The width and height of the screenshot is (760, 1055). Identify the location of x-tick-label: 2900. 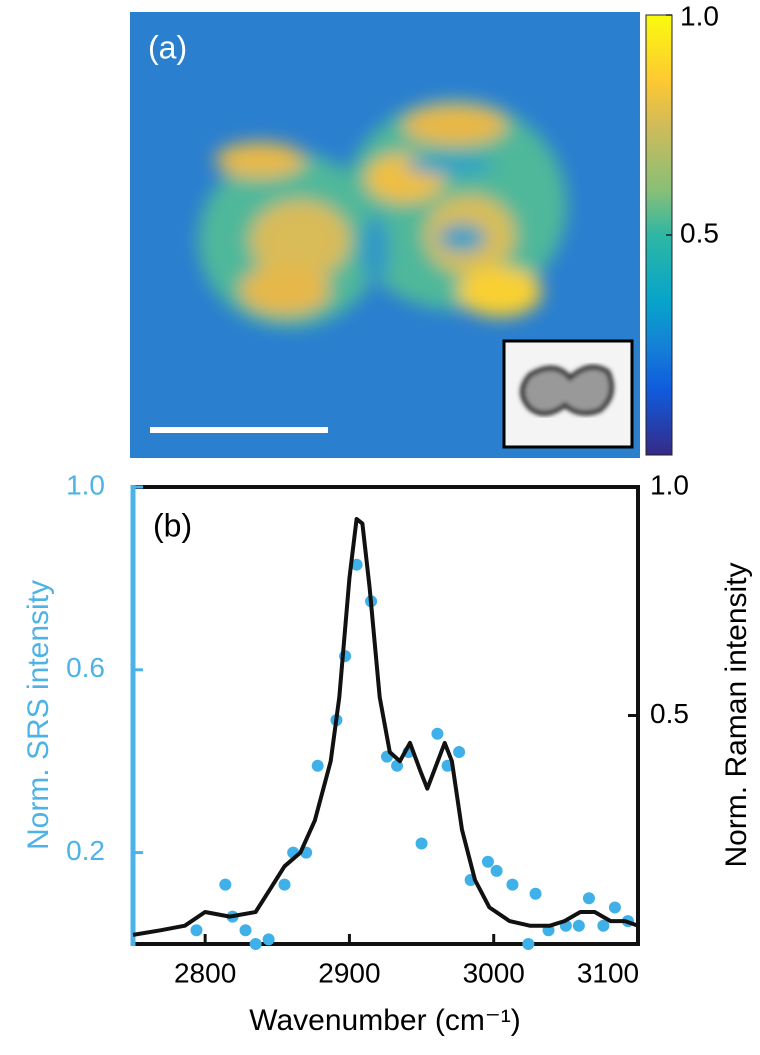
(349, 972).